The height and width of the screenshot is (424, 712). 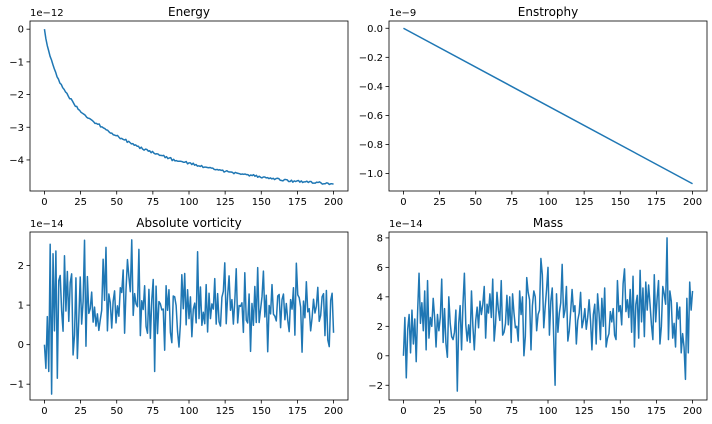 I want to click on y-tick-label: −0.4, so click(x=371, y=87).